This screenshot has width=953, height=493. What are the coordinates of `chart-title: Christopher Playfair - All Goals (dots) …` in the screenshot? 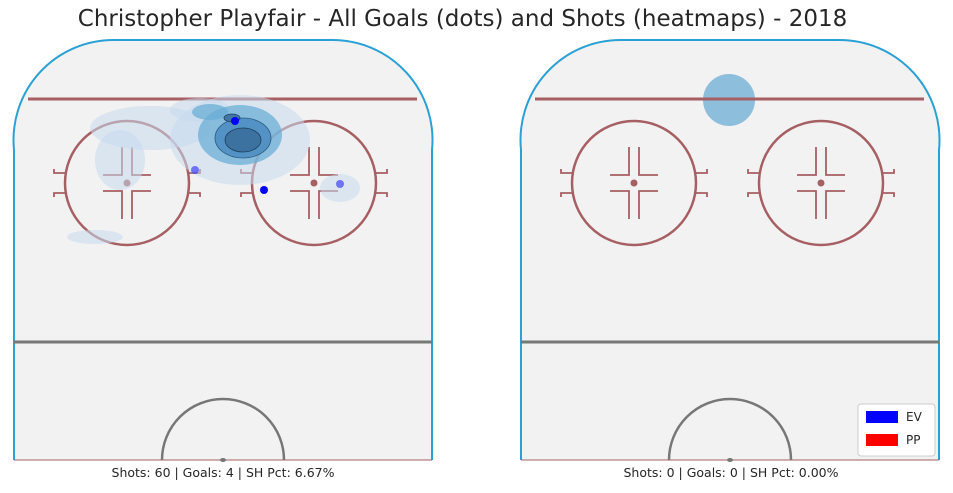 It's located at (462, 19).